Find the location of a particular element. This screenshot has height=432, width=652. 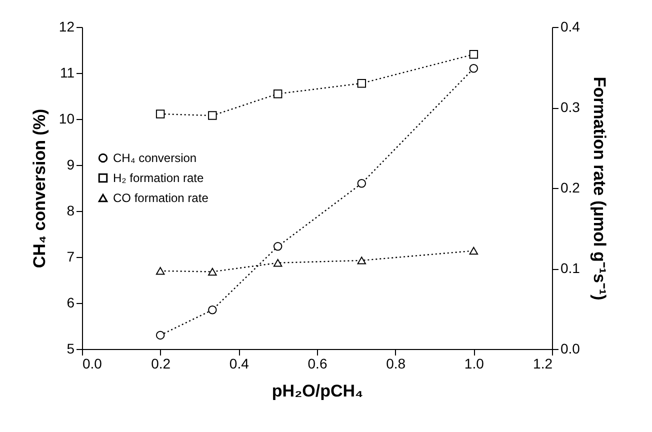

legend-label: CO formation rate is located at coordinates (161, 198).